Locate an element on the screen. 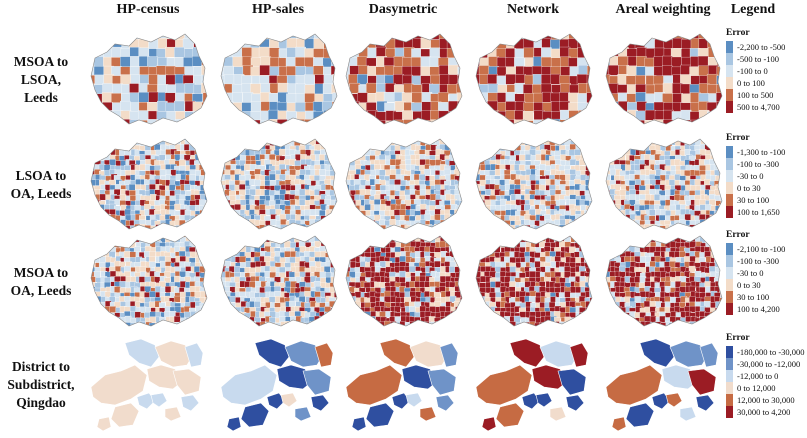 The image size is (807, 438). row-header-1: LSOA to OA, Leeds is located at coordinates (41, 185).